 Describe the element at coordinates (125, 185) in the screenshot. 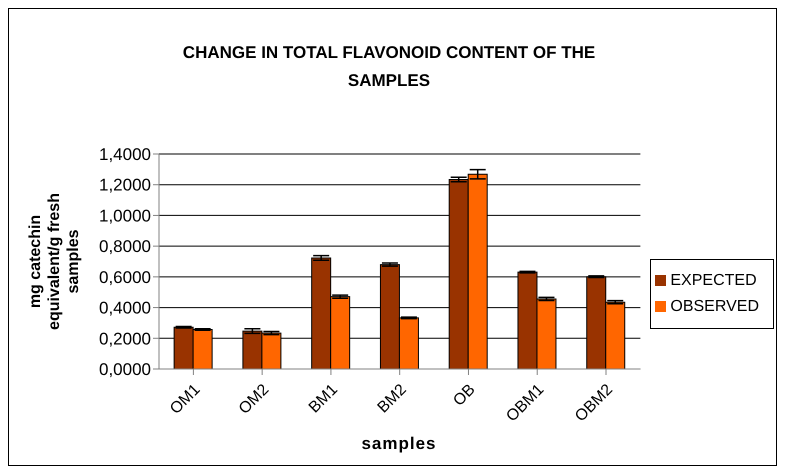

I see `y-tick-label: 1,2000` at that location.